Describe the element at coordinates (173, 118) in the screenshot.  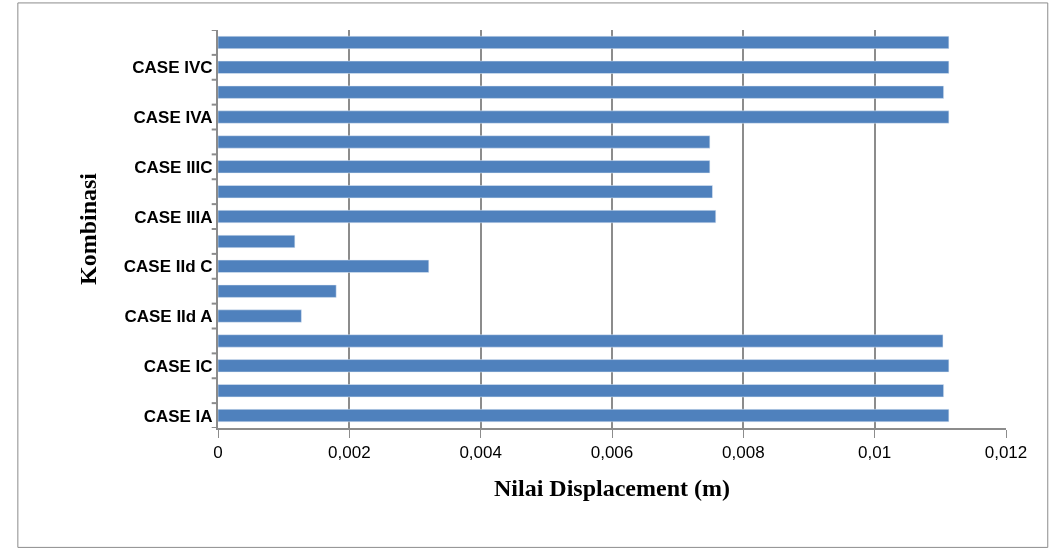
I see `y-tick-label: CASE IVA` at that location.